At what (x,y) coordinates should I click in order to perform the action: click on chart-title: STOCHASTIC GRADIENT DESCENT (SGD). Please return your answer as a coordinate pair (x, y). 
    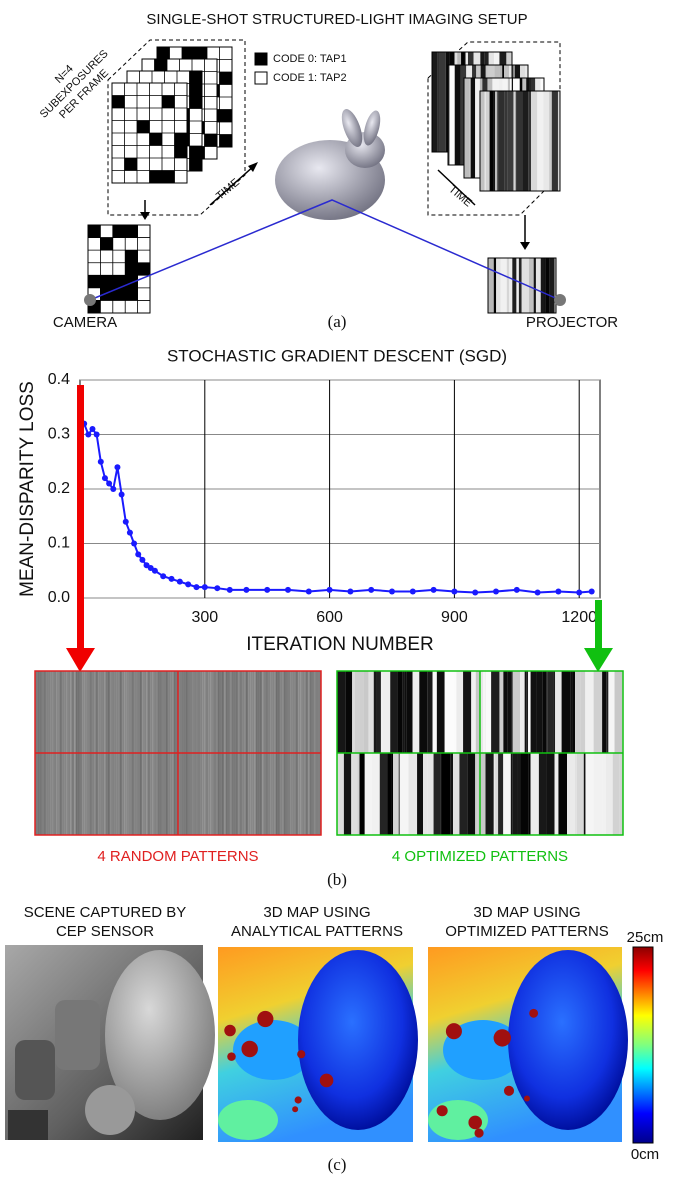
    Looking at the image, I should click on (337, 355).